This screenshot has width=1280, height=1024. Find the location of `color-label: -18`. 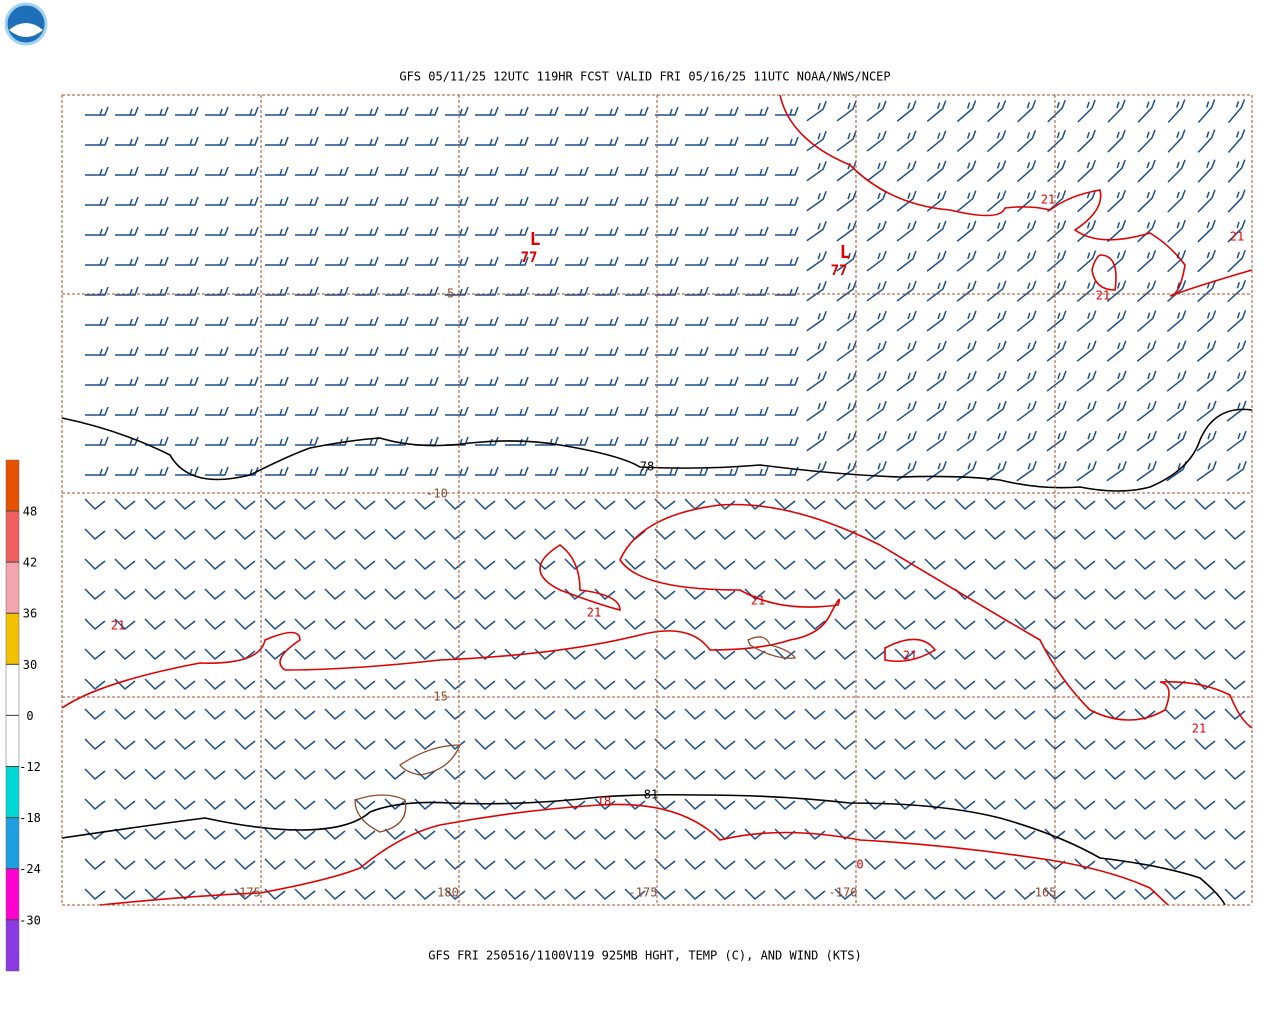

color-label: -18 is located at coordinates (30, 818).